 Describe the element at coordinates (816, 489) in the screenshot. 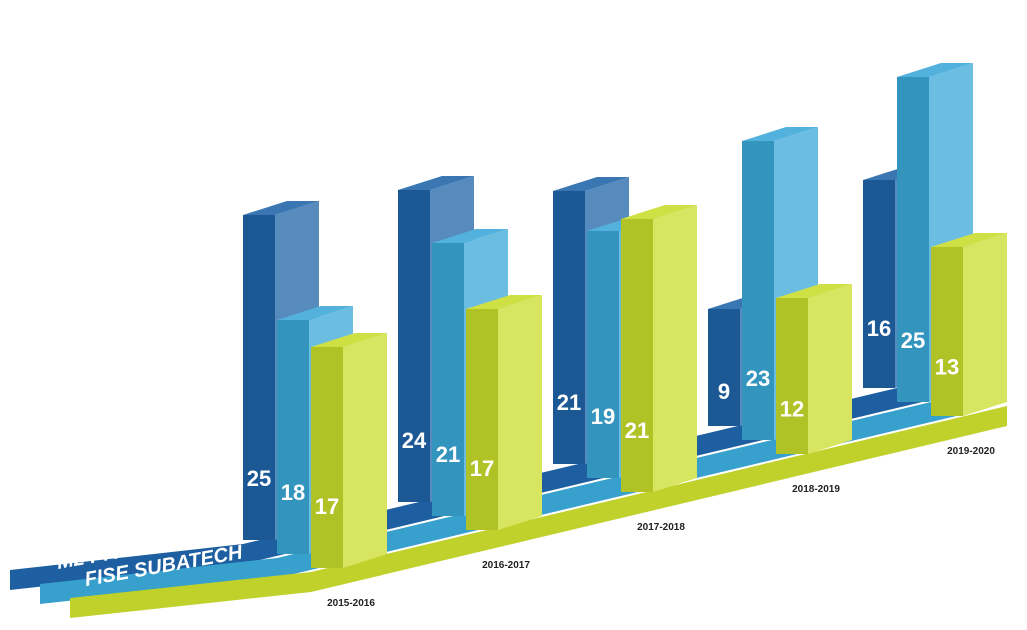

I see `category-label: 2018-2019` at that location.